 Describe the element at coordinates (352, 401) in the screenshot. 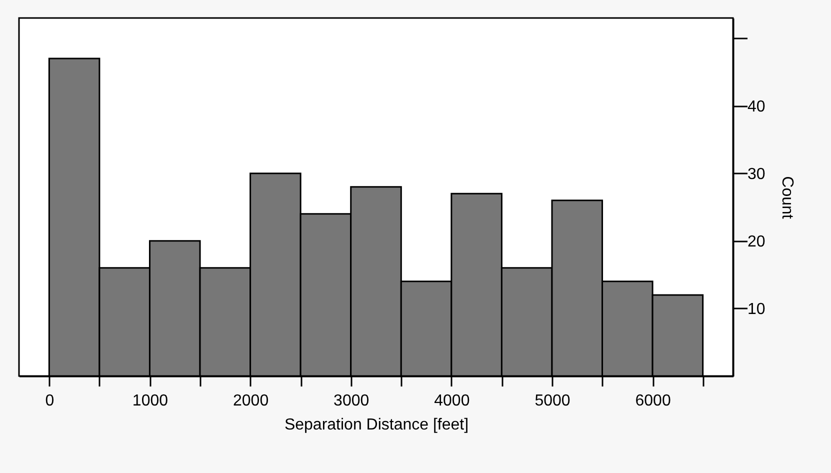

I see `x-tick-label: 3000` at that location.